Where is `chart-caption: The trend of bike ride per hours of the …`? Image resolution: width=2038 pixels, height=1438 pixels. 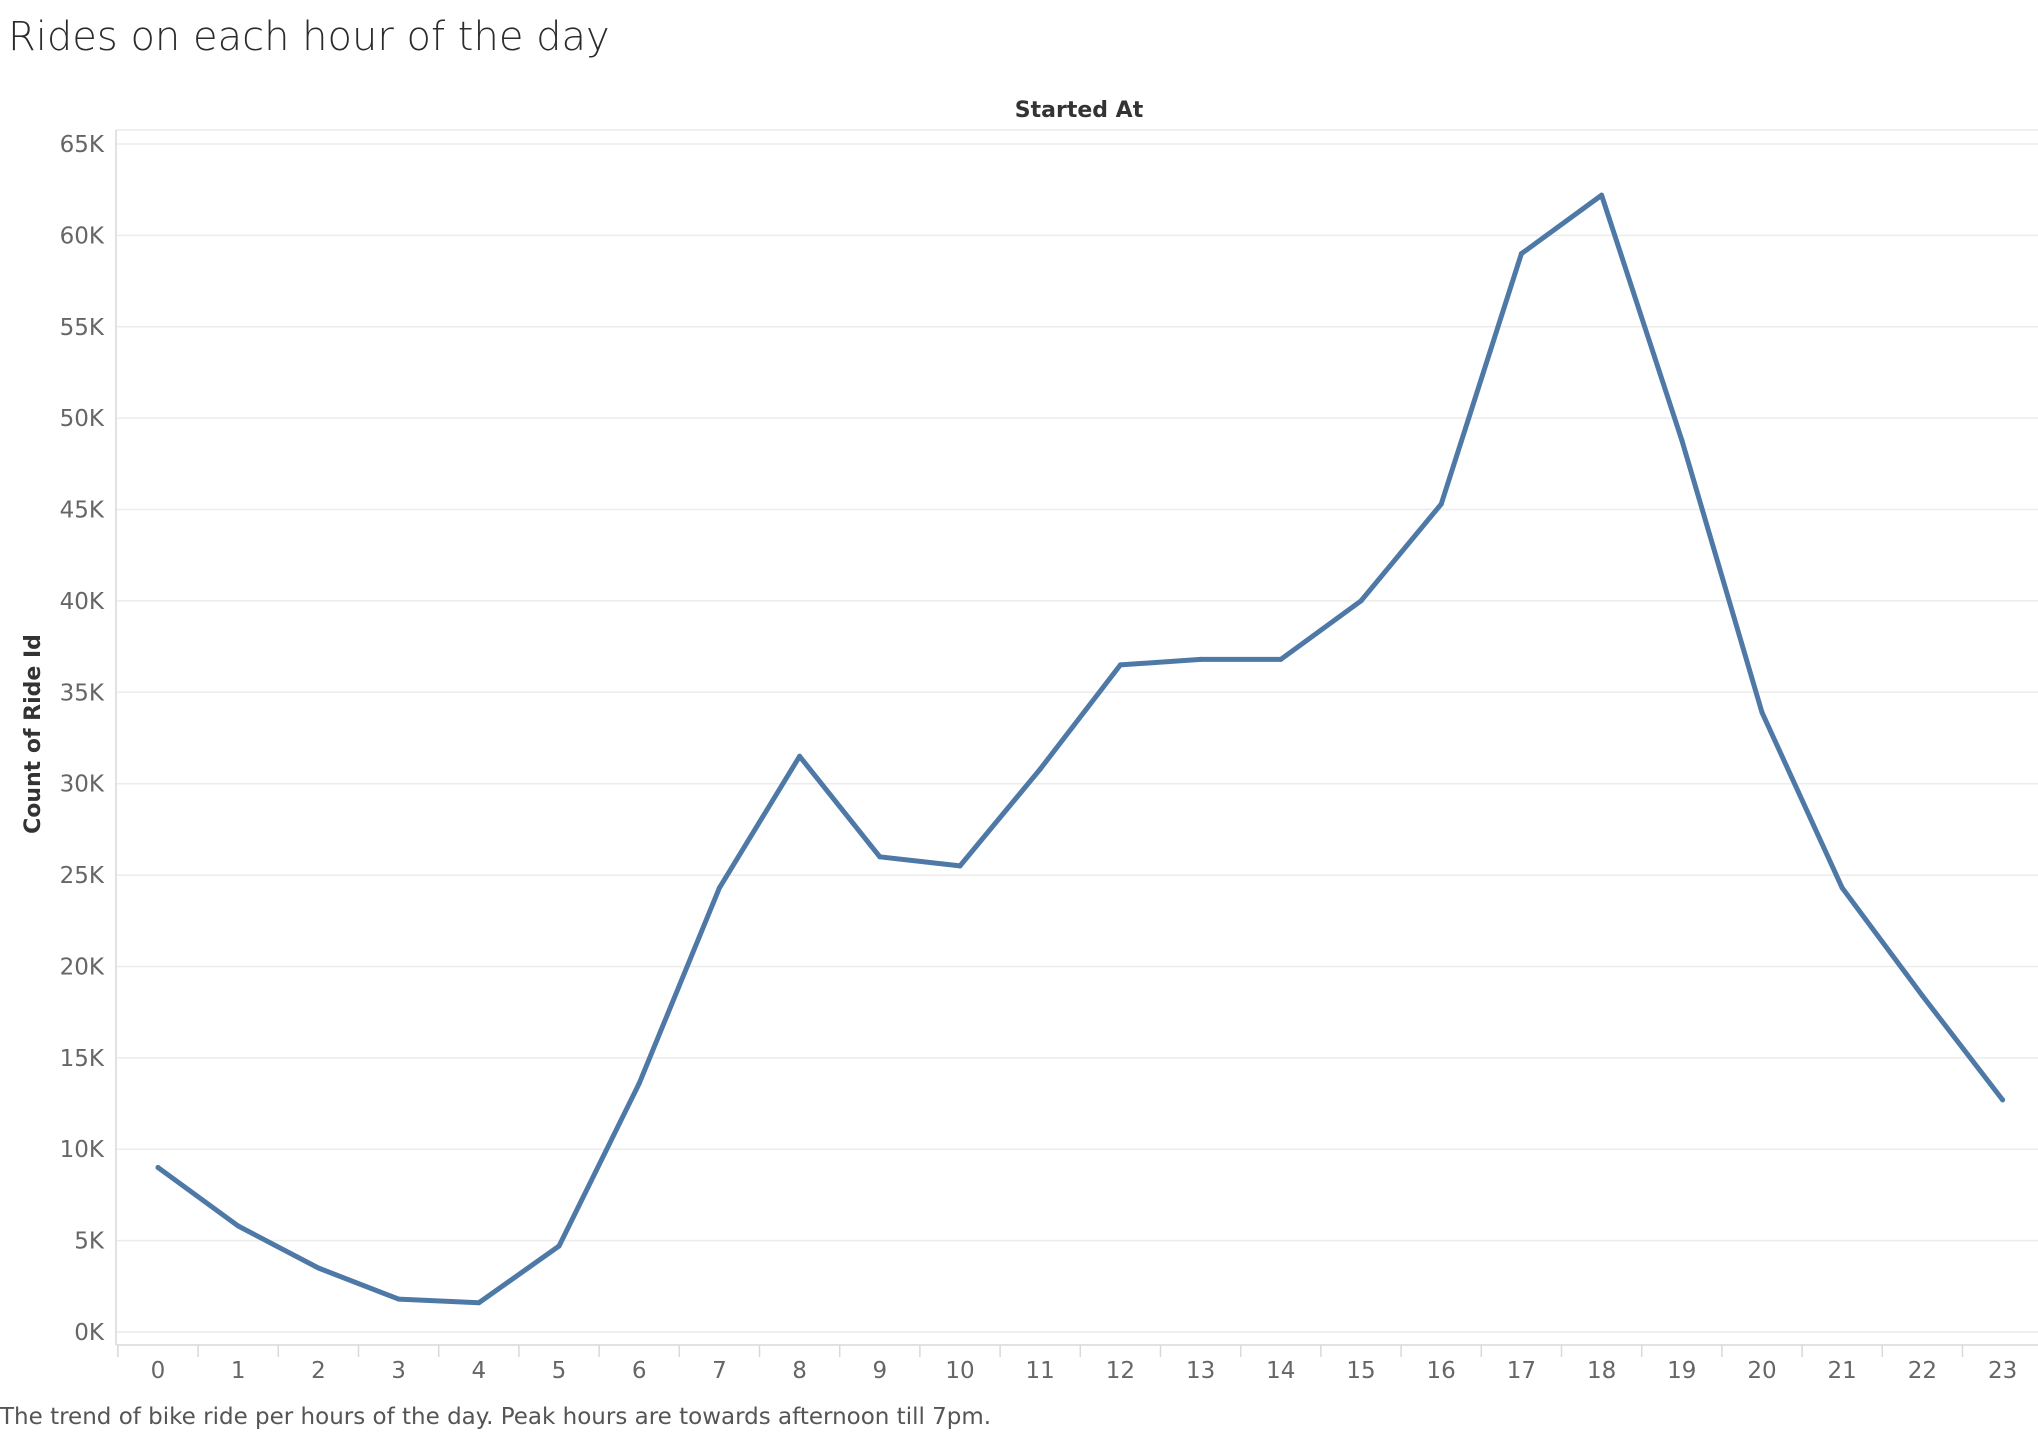
chart-caption: The trend of bike ride per hours of the … is located at coordinates (496, 1417).